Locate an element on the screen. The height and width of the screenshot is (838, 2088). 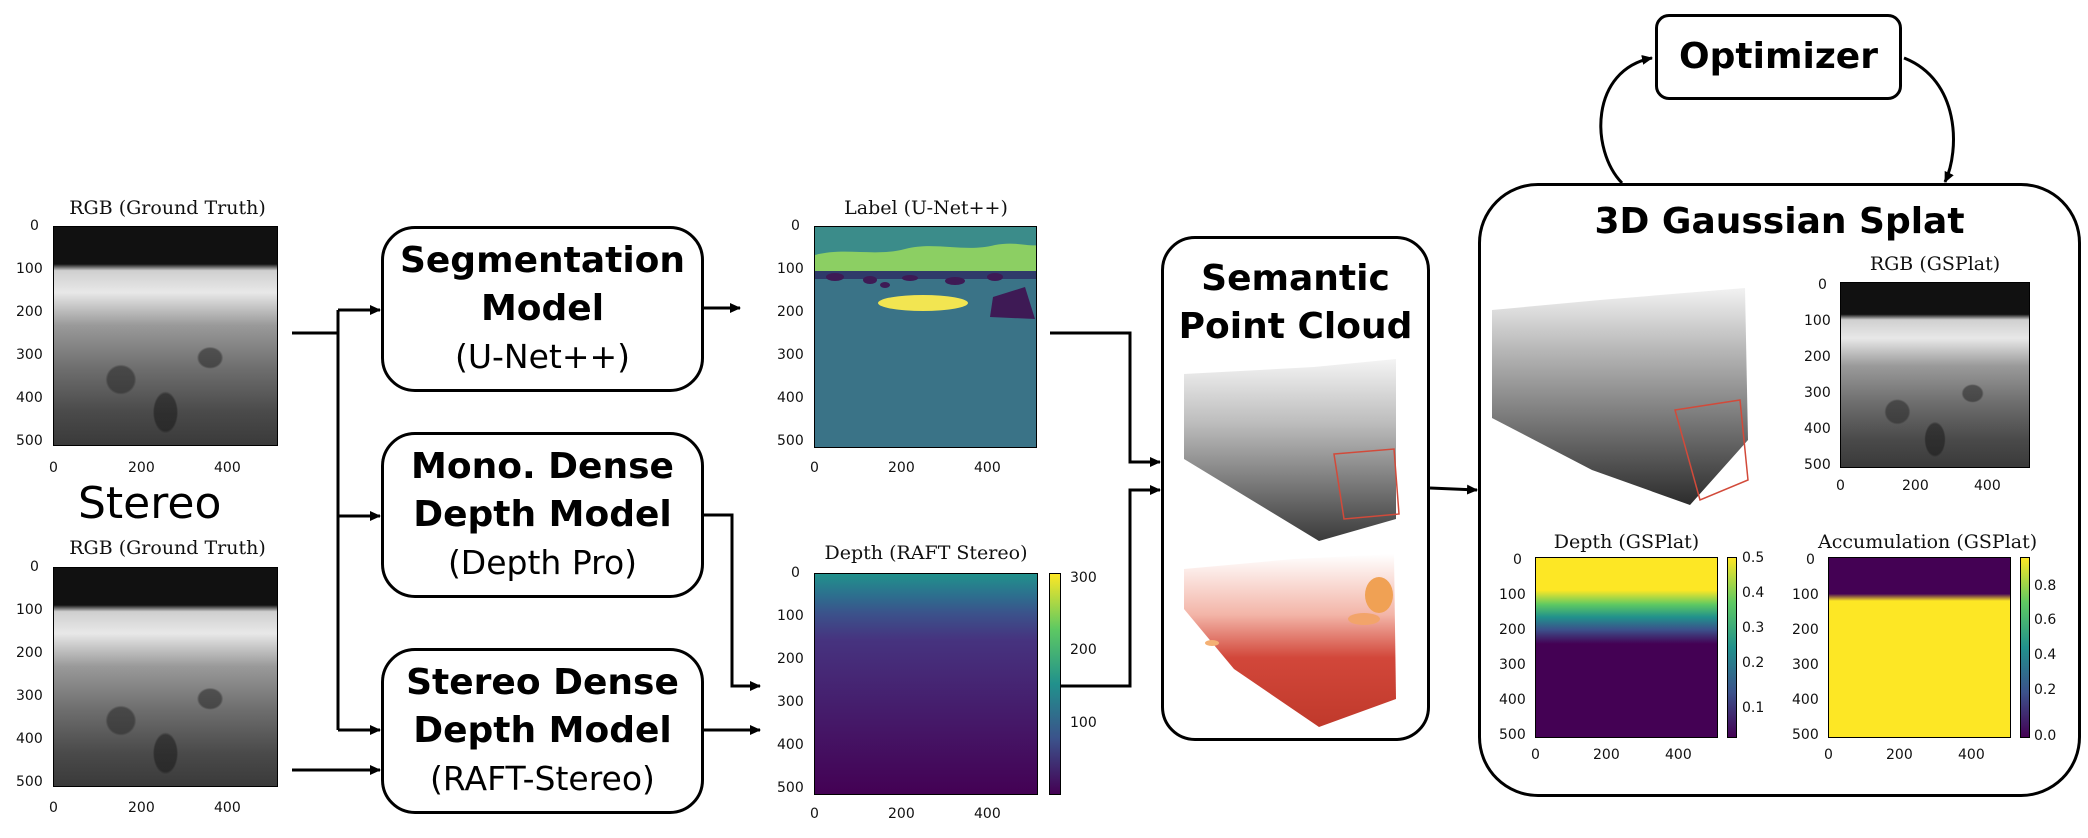
gsplat-depth-image is located at coordinates (1626, 647).